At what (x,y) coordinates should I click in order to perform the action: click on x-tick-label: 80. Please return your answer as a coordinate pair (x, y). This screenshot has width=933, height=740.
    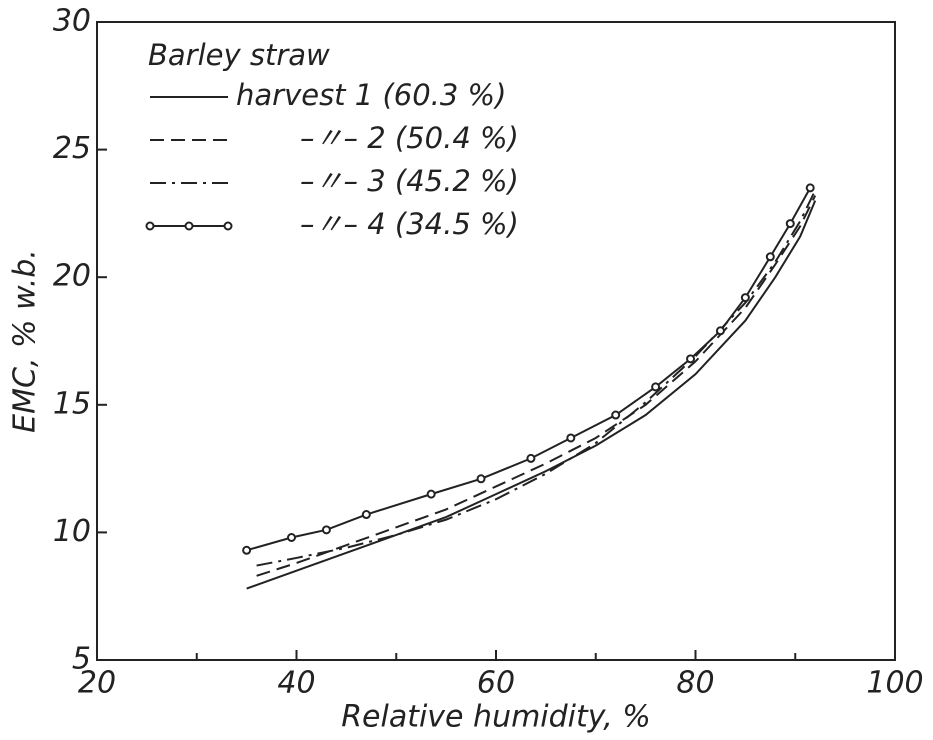
    Looking at the image, I should click on (695, 683).